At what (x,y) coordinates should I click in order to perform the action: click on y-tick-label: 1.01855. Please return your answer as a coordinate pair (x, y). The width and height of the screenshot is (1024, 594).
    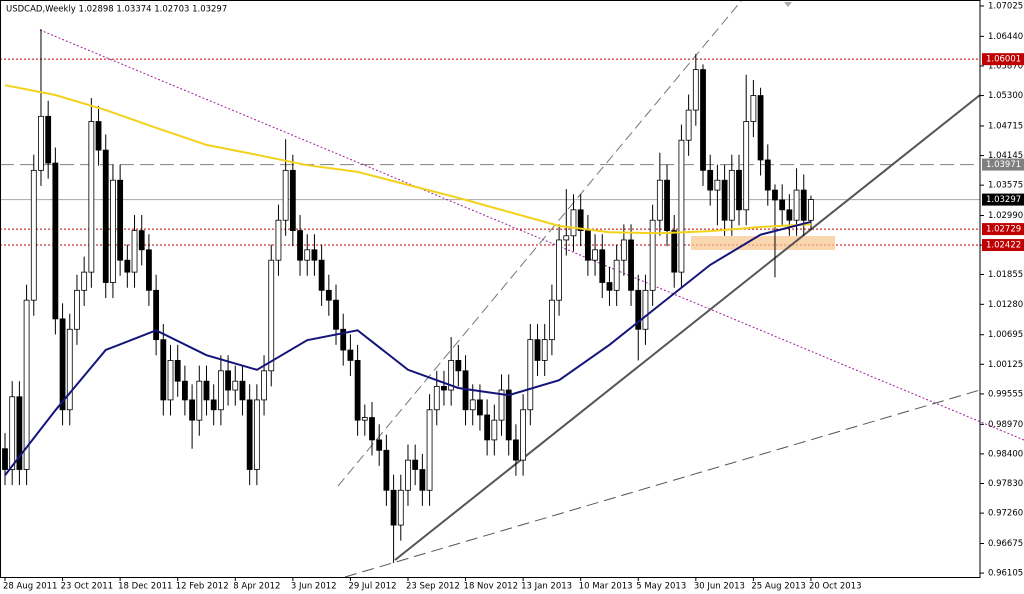
    Looking at the image, I should click on (1005, 275).